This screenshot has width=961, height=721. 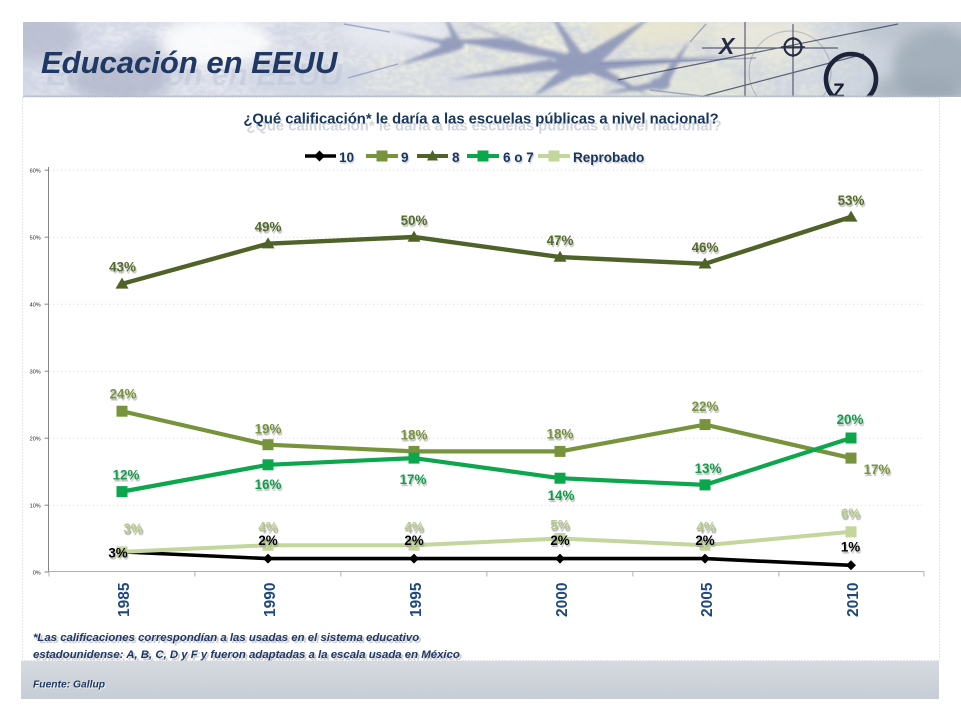 What do you see at coordinates (850, 547) in the screenshot?
I see `svg-text: 1%` at bounding box center [850, 547].